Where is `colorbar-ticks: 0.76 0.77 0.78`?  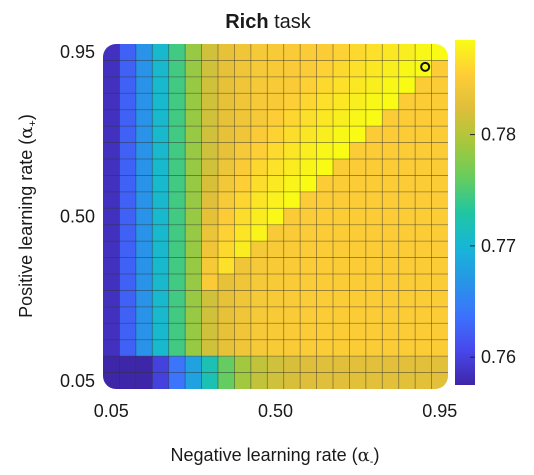 colorbar-ticks: 0.76 0.77 0.78 is located at coordinates (493, 246).